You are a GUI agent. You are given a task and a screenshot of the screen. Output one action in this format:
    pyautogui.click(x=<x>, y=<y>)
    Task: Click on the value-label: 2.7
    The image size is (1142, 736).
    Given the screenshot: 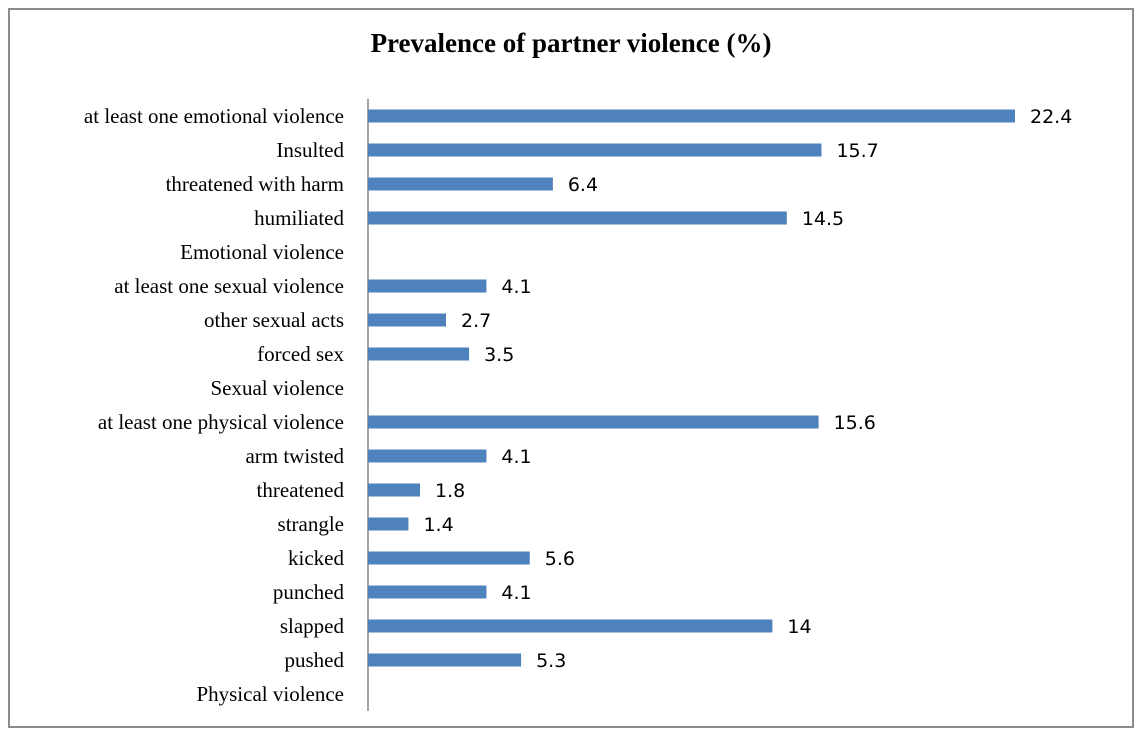 What is the action you would take?
    pyautogui.click(x=476, y=321)
    